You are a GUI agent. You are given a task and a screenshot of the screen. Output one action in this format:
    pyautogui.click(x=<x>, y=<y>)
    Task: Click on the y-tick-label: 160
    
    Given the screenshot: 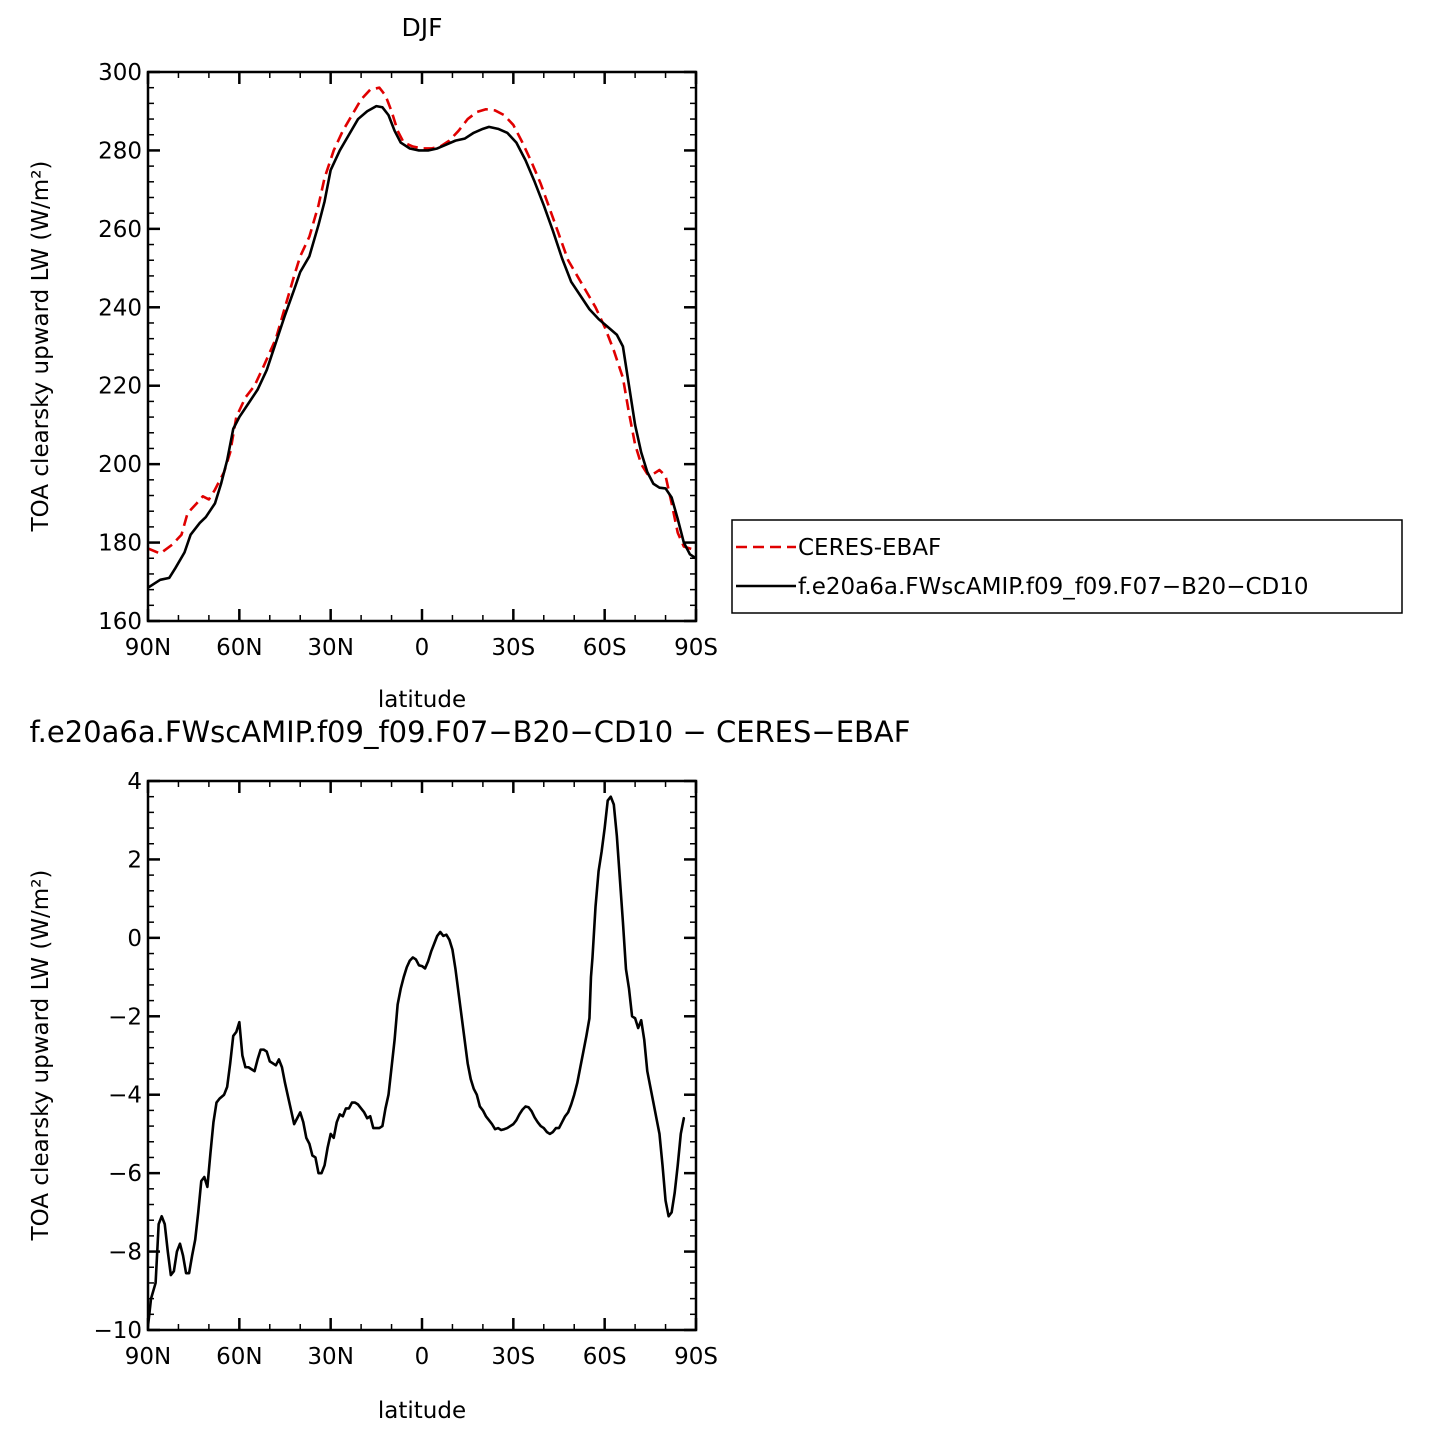 What is the action you would take?
    pyautogui.click(x=120, y=622)
    